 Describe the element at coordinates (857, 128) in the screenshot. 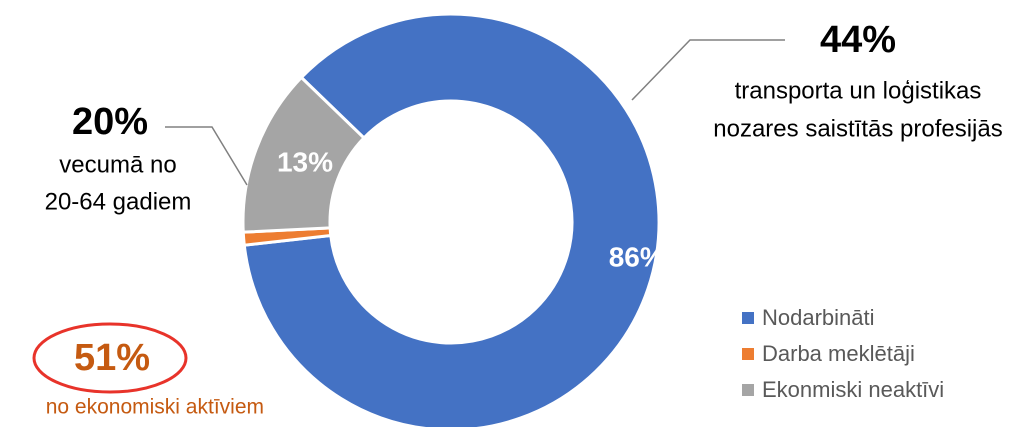

I see `annotation: nozares saistītās profesijās` at that location.